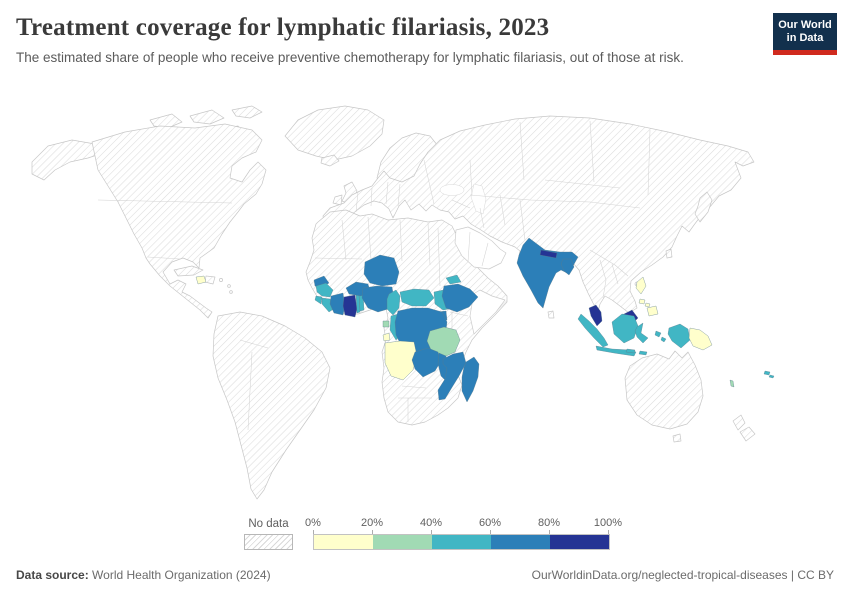 This screenshot has width=850, height=600. Describe the element at coordinates (313, 523) in the screenshot. I see `legend-tick-label: 0%` at that location.